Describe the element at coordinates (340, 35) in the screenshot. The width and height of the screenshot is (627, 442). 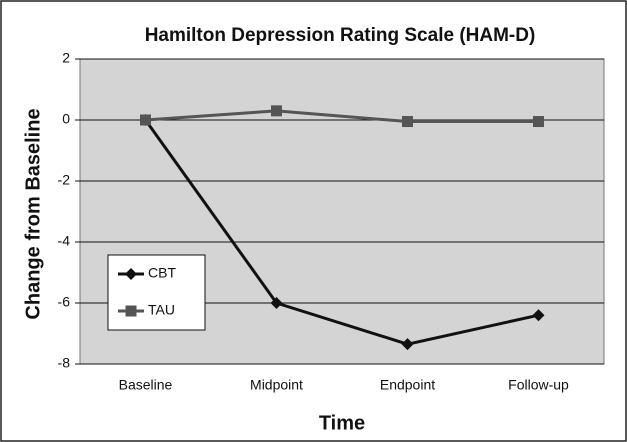
I see `chart-title: Hamilton Depression Rating Scale (HAM-D)` at that location.